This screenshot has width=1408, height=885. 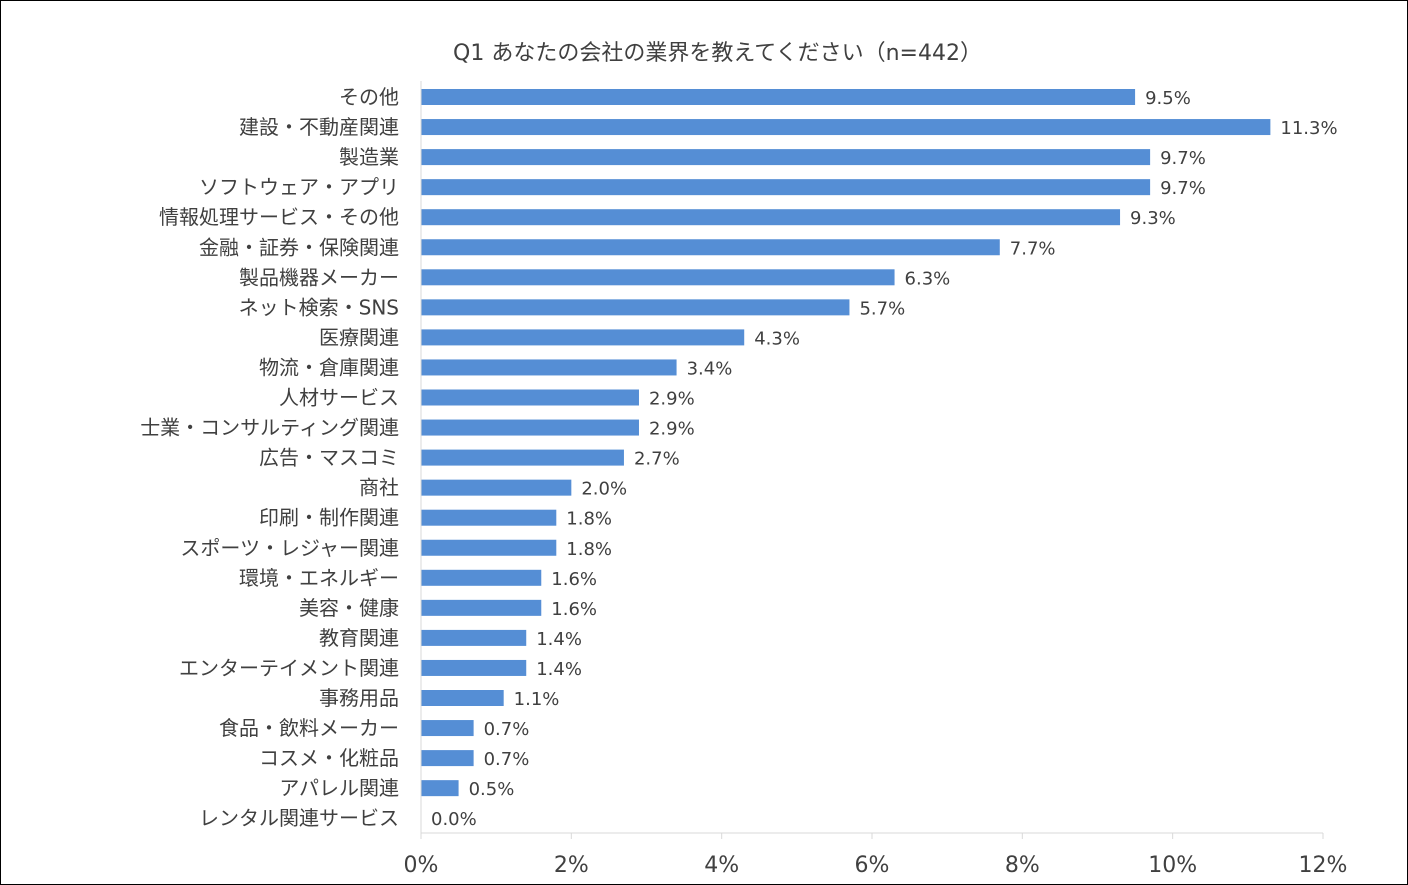 I want to click on data-label: 1.1%, so click(x=537, y=699).